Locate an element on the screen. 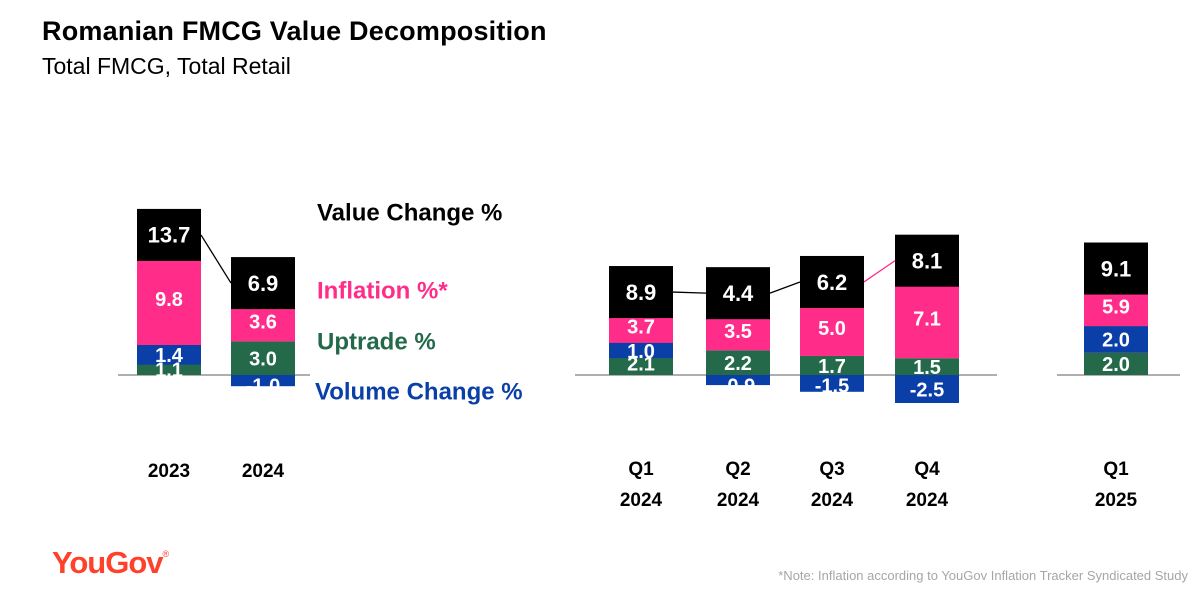 This screenshot has width=1200, height=611. legend-label: Value Change % is located at coordinates (409, 212).